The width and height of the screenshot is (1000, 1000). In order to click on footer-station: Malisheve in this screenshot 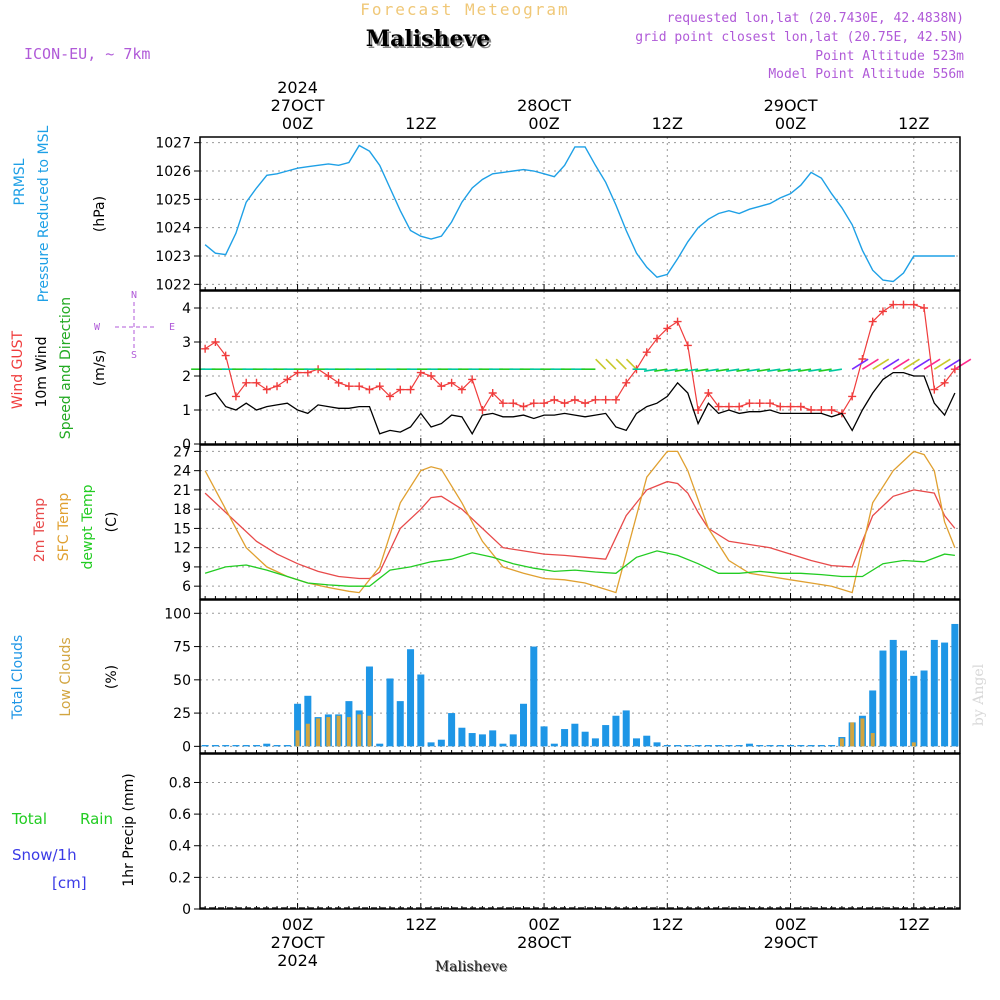, I will do `click(471, 967)`.